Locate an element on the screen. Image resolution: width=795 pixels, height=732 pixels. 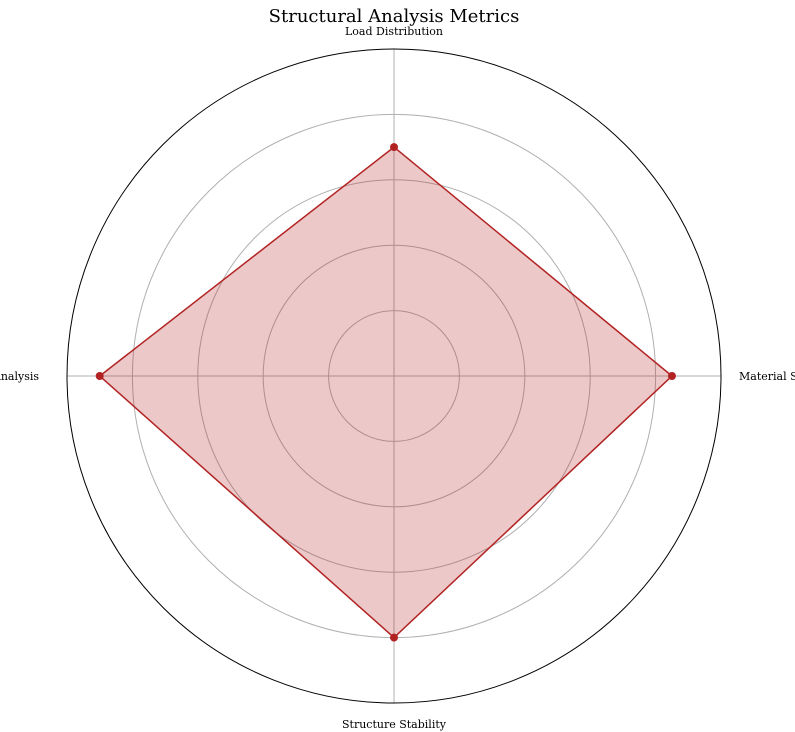
chart-title: Structural Analysis Metrics is located at coordinates (394, 16).